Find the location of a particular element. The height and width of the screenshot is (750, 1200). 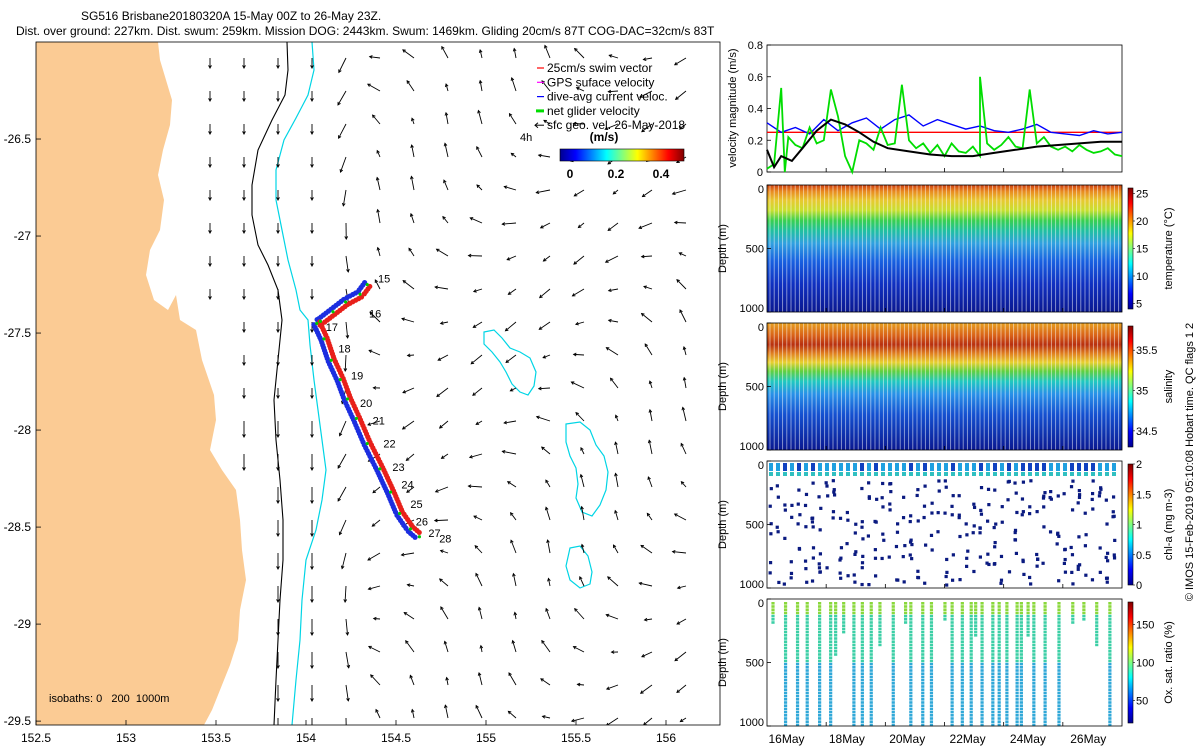

day-label: 18 is located at coordinates (344, 350).